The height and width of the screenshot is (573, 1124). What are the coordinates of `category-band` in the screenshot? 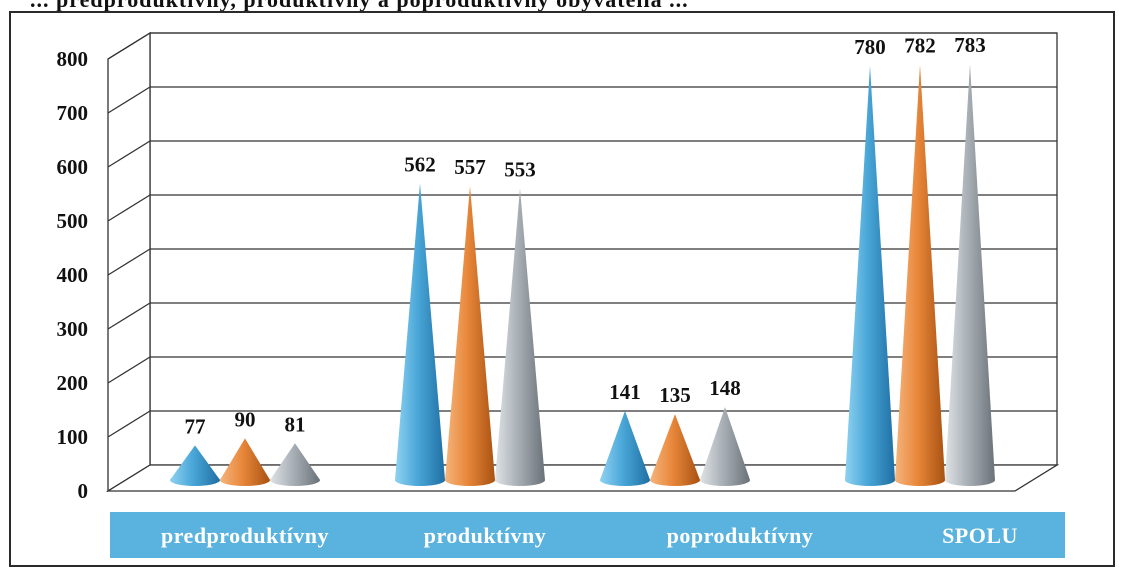 It's located at (587, 535).